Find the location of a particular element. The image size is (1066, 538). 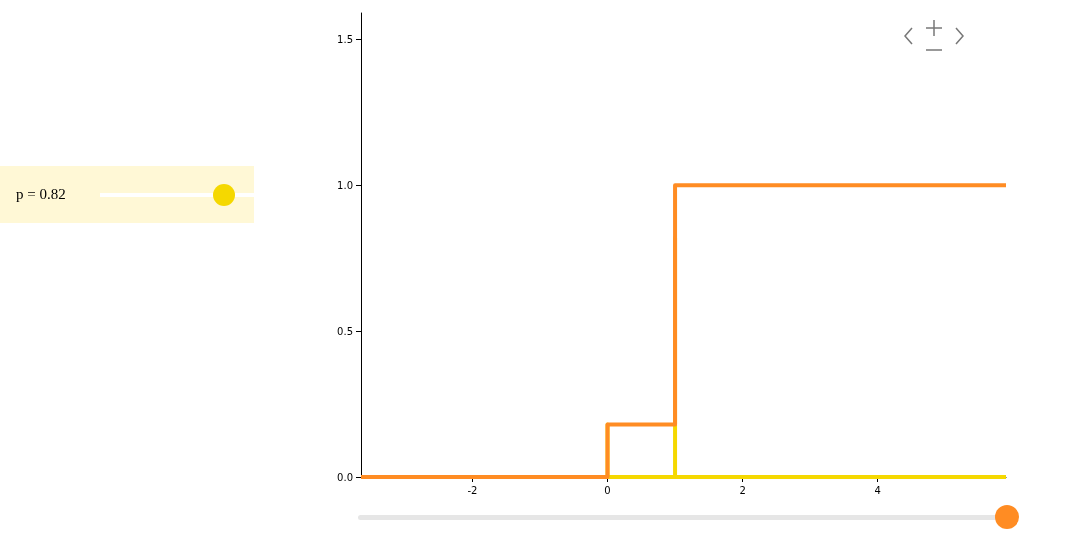

x-tick-label: -2 is located at coordinates (472, 490).